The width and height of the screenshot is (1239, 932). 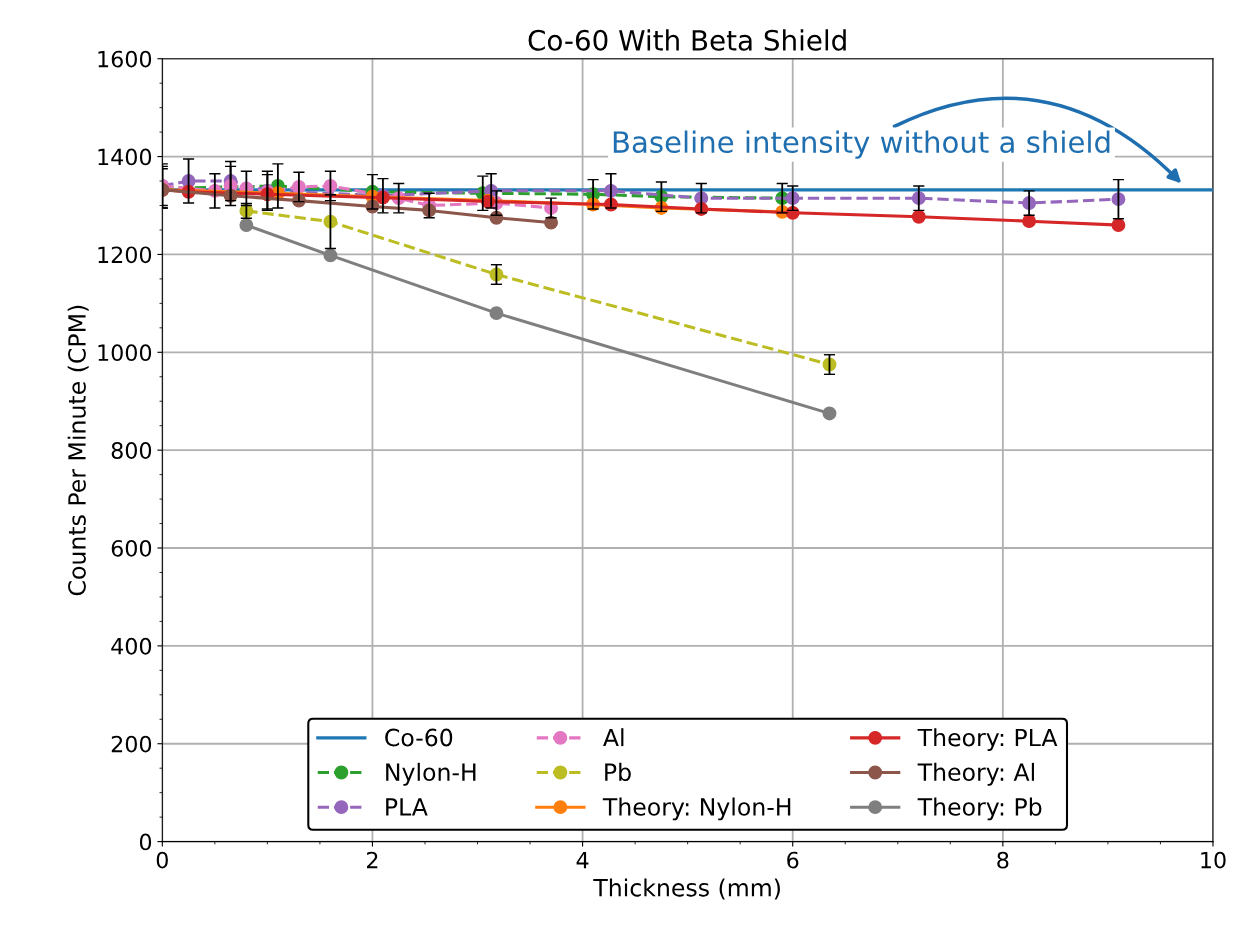 What do you see at coordinates (372, 860) in the screenshot?
I see `x-tick-label: 2` at bounding box center [372, 860].